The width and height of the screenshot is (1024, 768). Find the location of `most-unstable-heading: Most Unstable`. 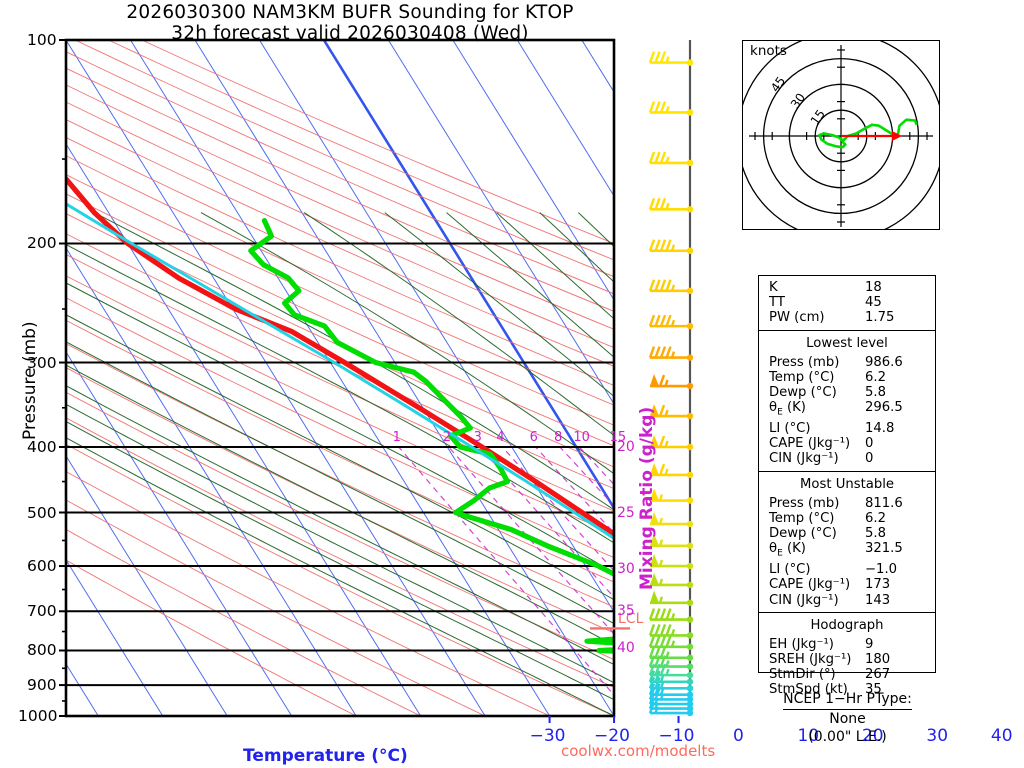

most-unstable-heading: Most Unstable is located at coordinates (847, 484).